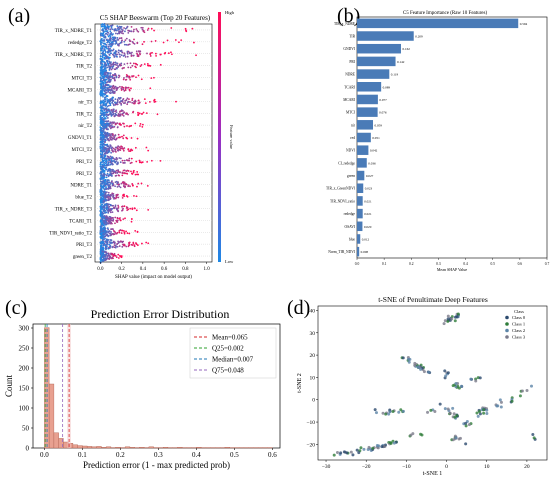 The height and width of the screenshot is (482, 550). What do you see at coordinates (133, 209) in the screenshot?
I see `beeswarm-row: TIR_x_NDRE_T3` at bounding box center [133, 209].